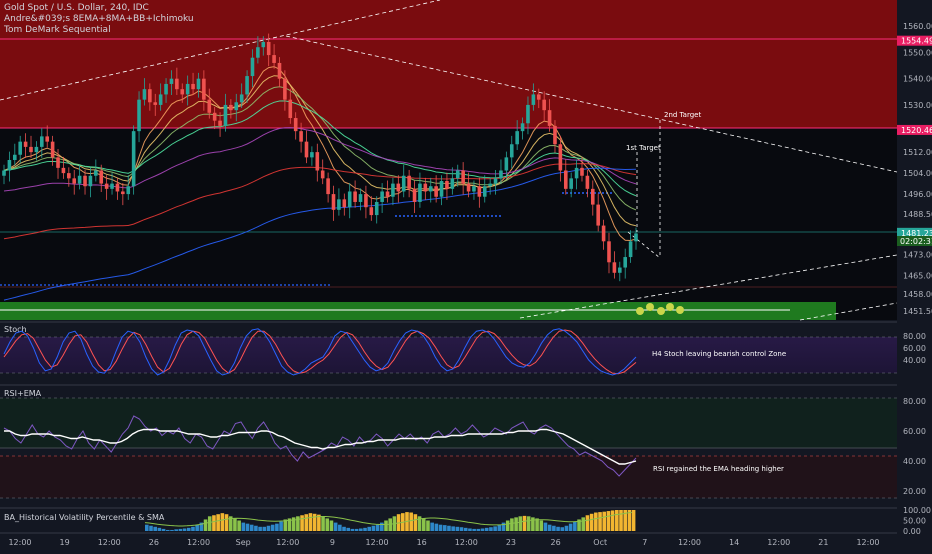 The image size is (932, 554). Describe the element at coordinates (99, 19) in the screenshot. I see `indicator-legend-1: Andre&#039;s 8EMA+8MA+BB+Ichimoku` at that location.